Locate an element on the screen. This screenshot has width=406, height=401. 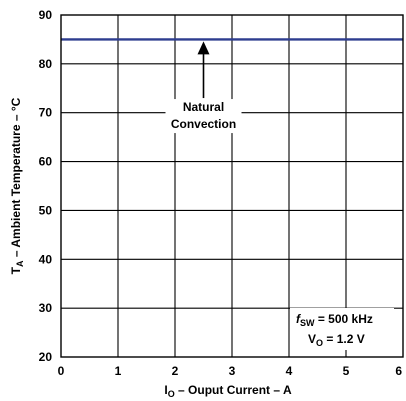
cond1-rest: = 500 kHz is located at coordinates (344, 319).